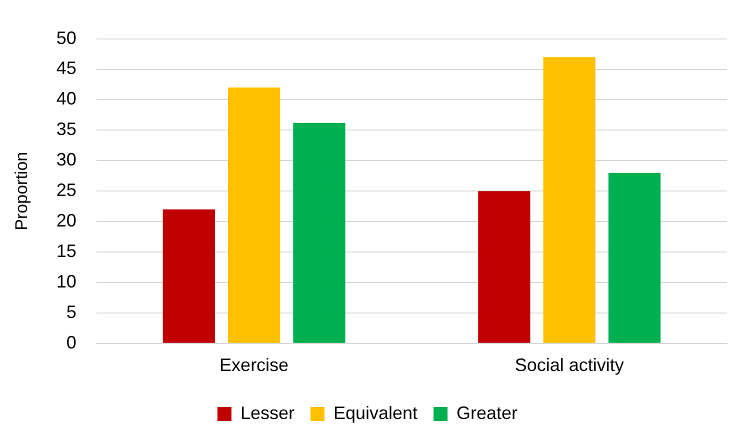 Image resolution: width=747 pixels, height=443 pixels. What do you see at coordinates (66, 129) in the screenshot?
I see `y-tick-label: 35` at bounding box center [66, 129].